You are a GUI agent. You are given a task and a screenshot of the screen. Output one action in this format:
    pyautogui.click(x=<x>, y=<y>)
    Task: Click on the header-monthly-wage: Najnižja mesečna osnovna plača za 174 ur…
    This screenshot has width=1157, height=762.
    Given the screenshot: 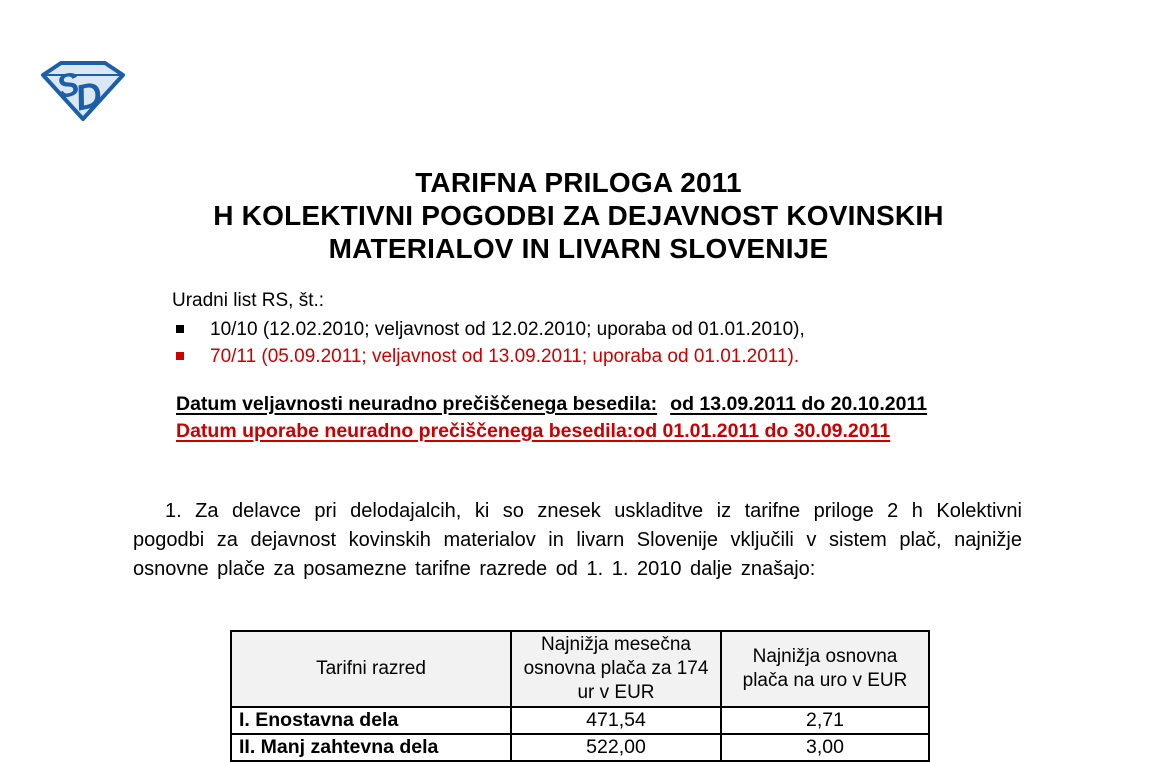 What is the action you would take?
    pyautogui.click(x=616, y=669)
    